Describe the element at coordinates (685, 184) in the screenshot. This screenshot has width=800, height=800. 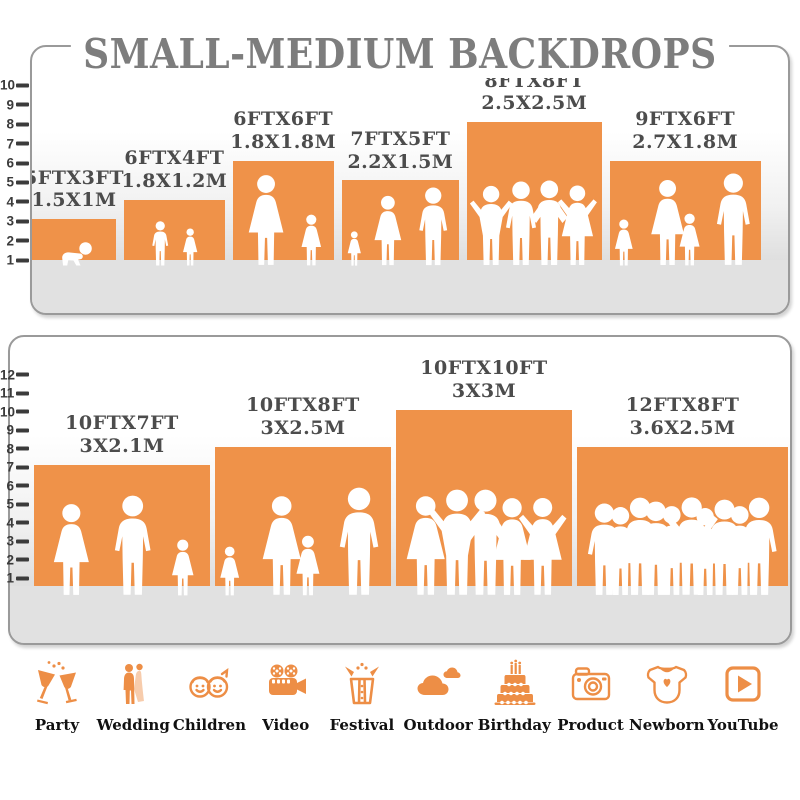
I see `backdrop-bar-9ftx6ft: 9FTX6FT 2.7X1.8M` at that location.